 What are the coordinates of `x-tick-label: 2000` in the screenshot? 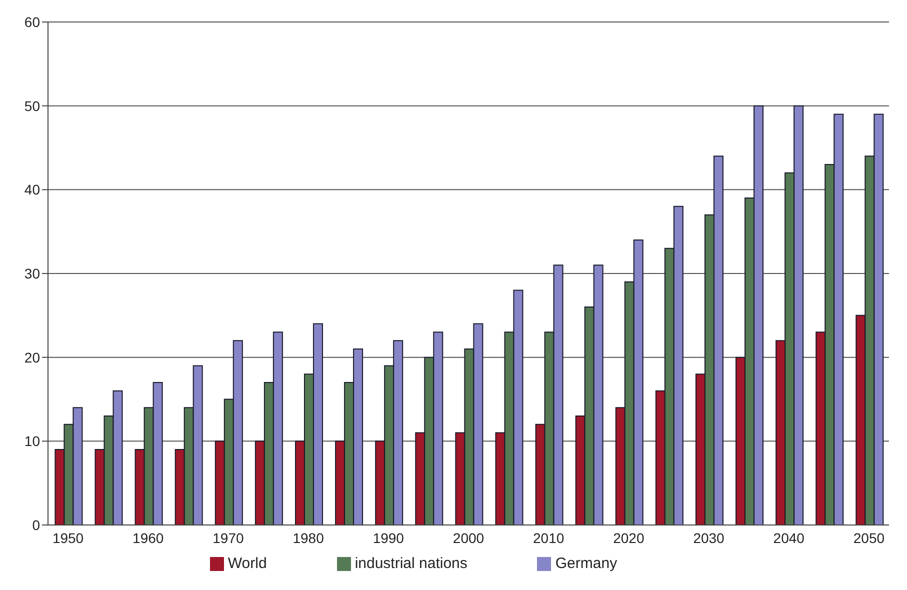 It's located at (468, 538).